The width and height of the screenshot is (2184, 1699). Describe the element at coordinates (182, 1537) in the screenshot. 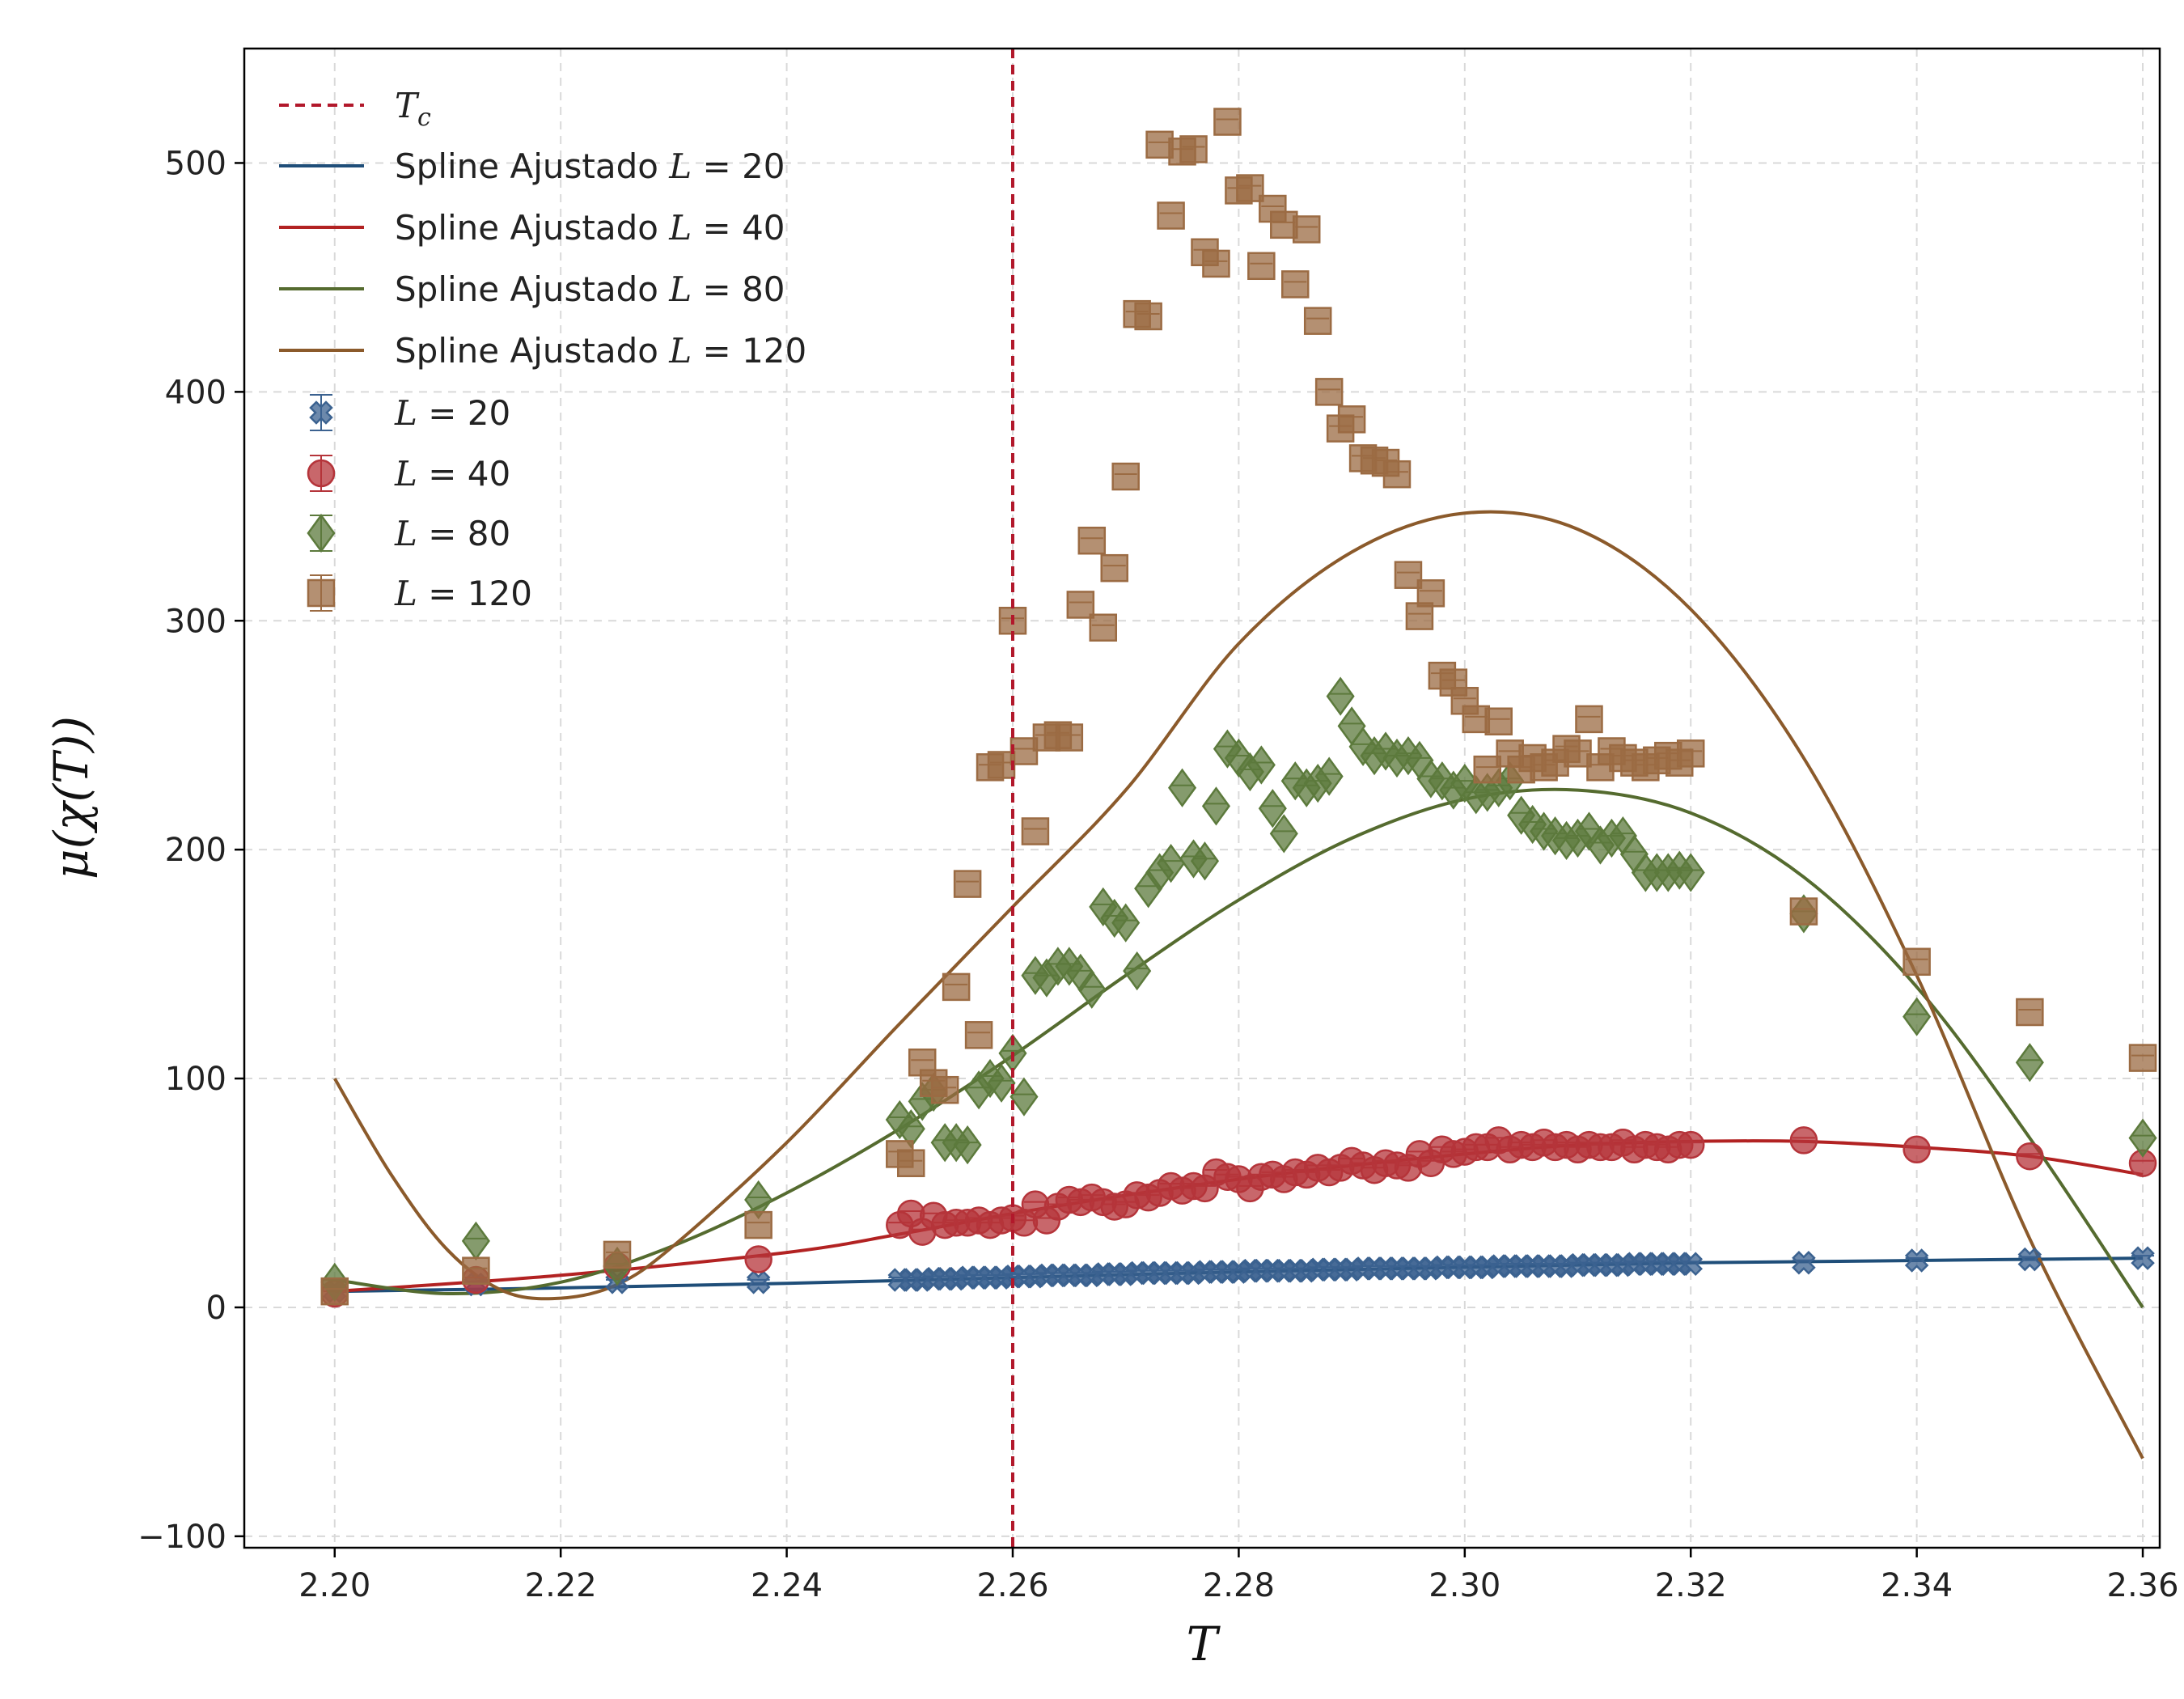

I see `y-tick-label: −100` at that location.